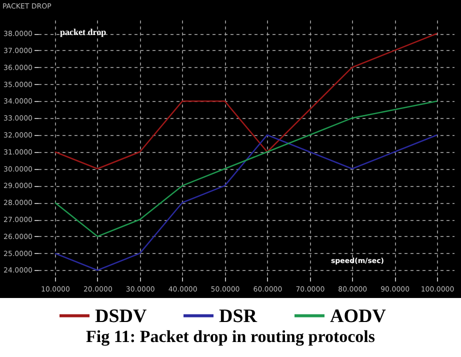 The width and height of the screenshot is (461, 357). Describe the element at coordinates (83, 32) in the screenshot. I see `text: packet drop` at that location.